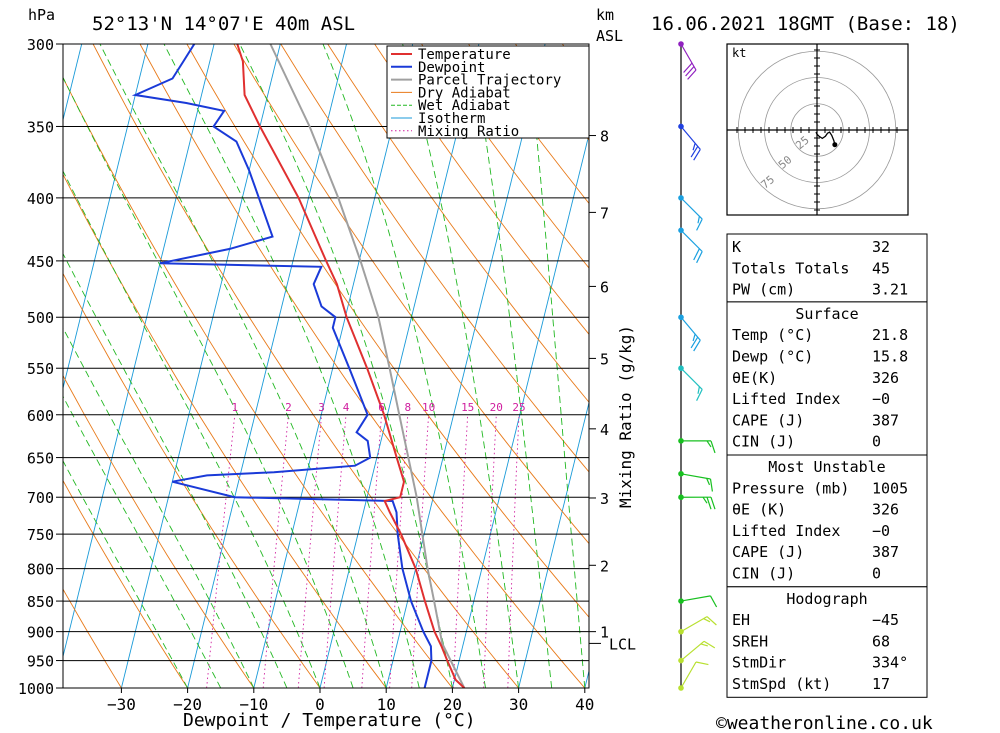 The width and height of the screenshot is (1000, 733). I want to click on pressure-tick-label: 750, so click(40, 535).